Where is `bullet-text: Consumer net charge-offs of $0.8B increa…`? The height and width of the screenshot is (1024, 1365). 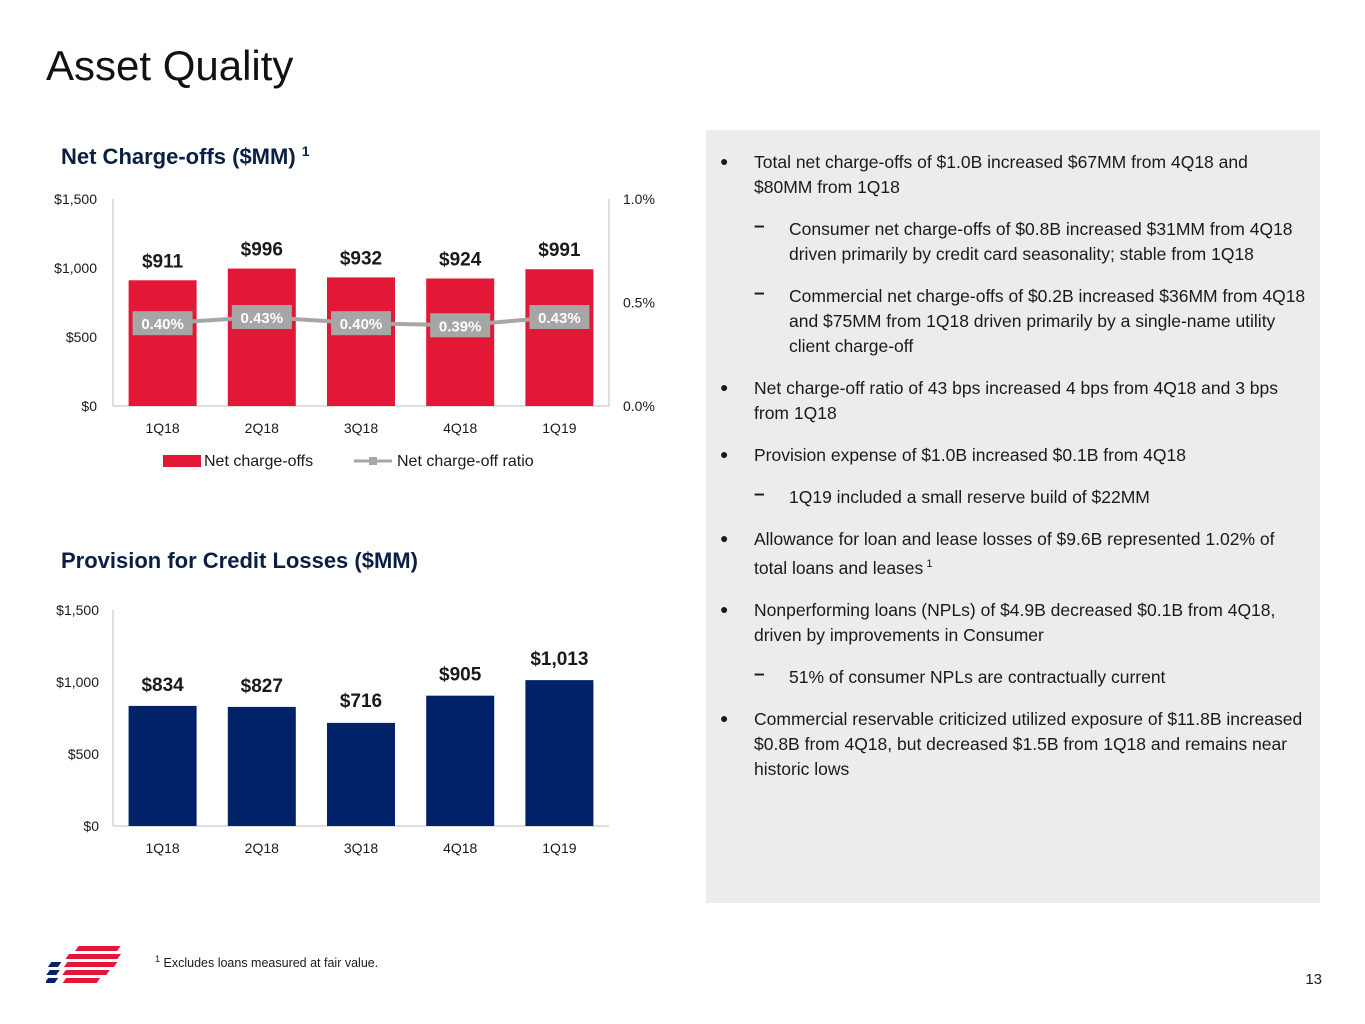 bullet-text: Consumer net charge-offs of $0.8B increa… is located at coordinates (1041, 241).